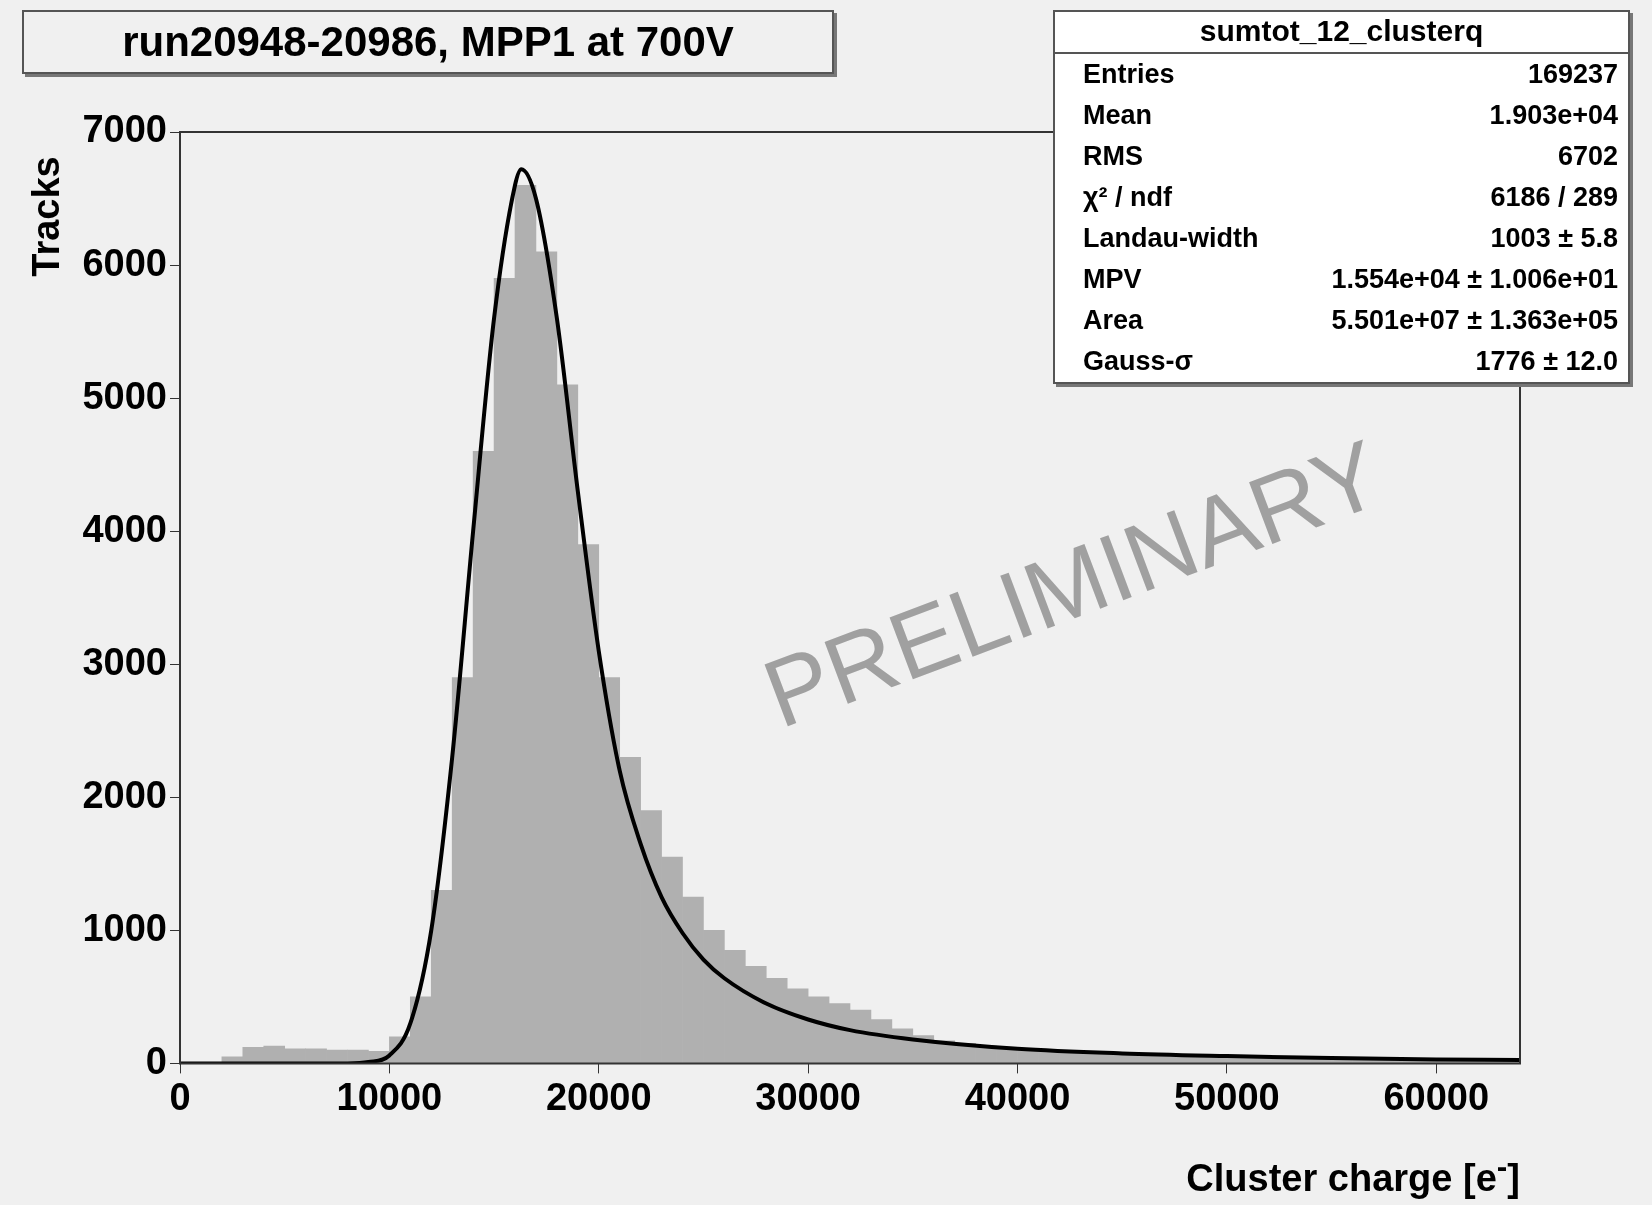  What do you see at coordinates (428, 42) in the screenshot?
I see `chart-title: run20948-20986, MPP1 at 700V` at bounding box center [428, 42].